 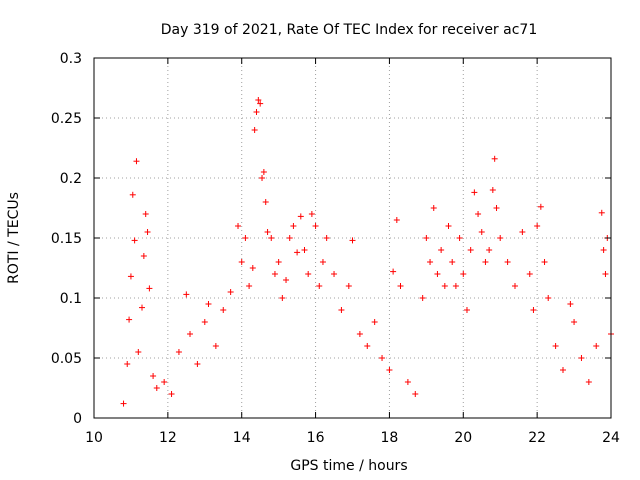 I want to click on y-tick-label: 0.1, so click(x=71, y=299).